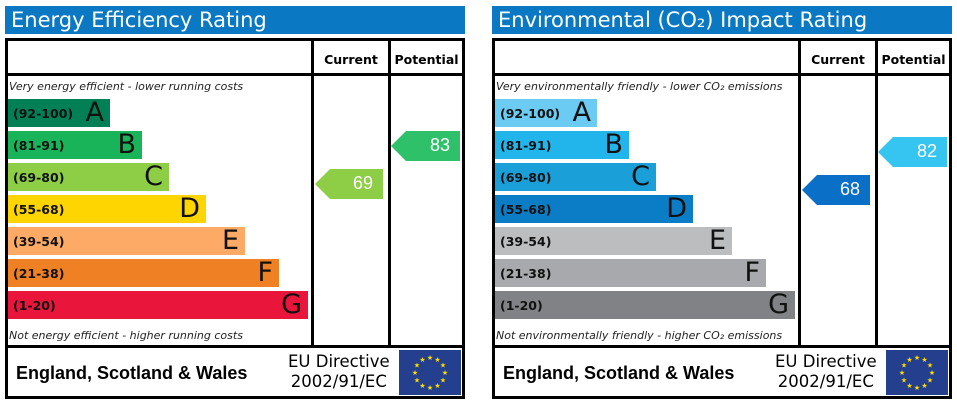 This screenshot has height=404, width=957. I want to click on region-label: England, Scotland & Wales, so click(619, 373).